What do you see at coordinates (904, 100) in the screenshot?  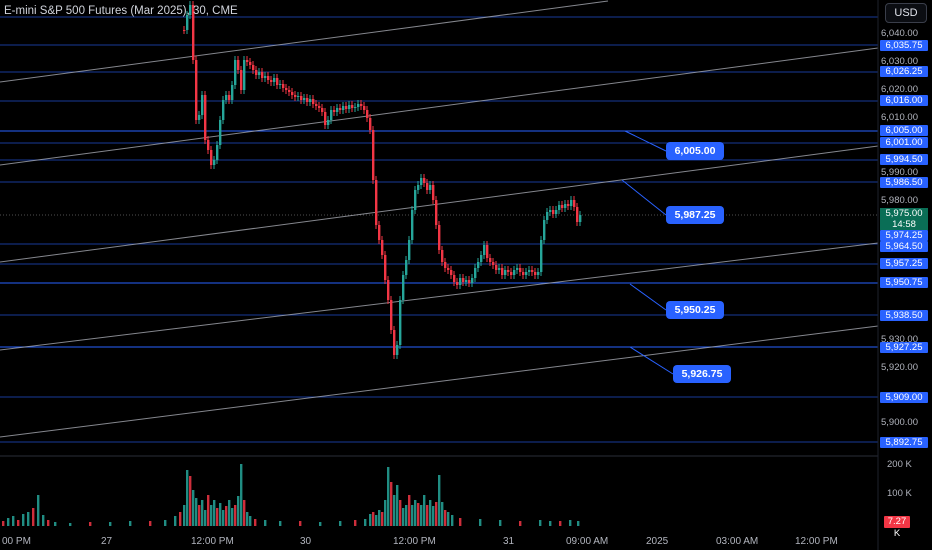 I see `level-badge: 6,016.00` at bounding box center [904, 100].